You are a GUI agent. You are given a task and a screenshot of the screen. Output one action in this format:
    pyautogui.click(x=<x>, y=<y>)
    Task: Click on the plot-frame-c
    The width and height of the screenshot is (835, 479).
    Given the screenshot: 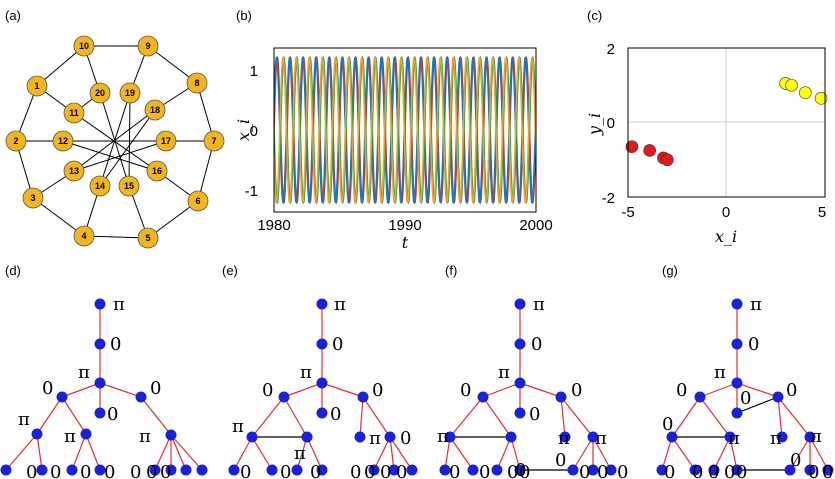 What is the action you would take?
    pyautogui.click(x=726, y=122)
    